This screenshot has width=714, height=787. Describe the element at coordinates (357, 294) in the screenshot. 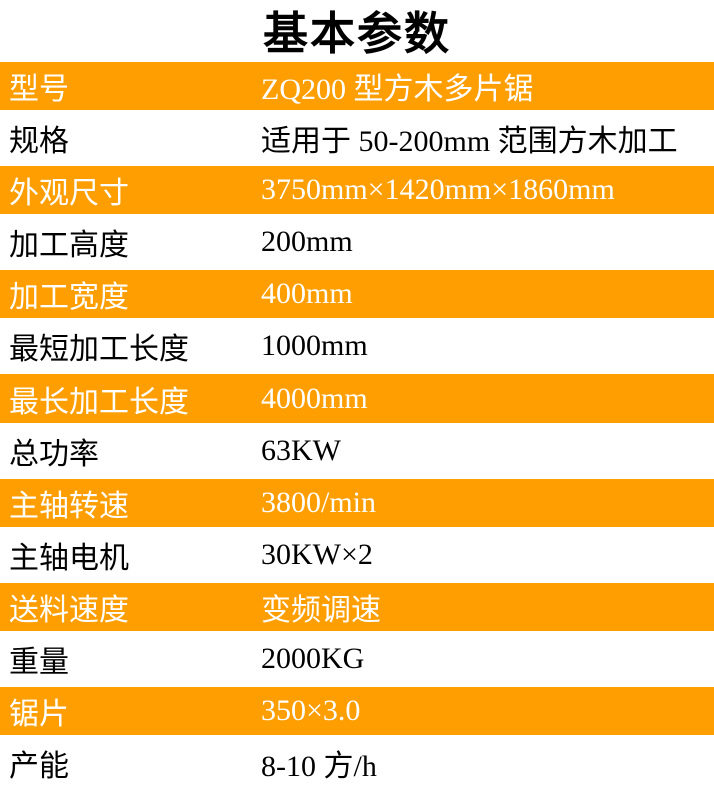

I see `table-row: 加工宽度 400mm` at that location.